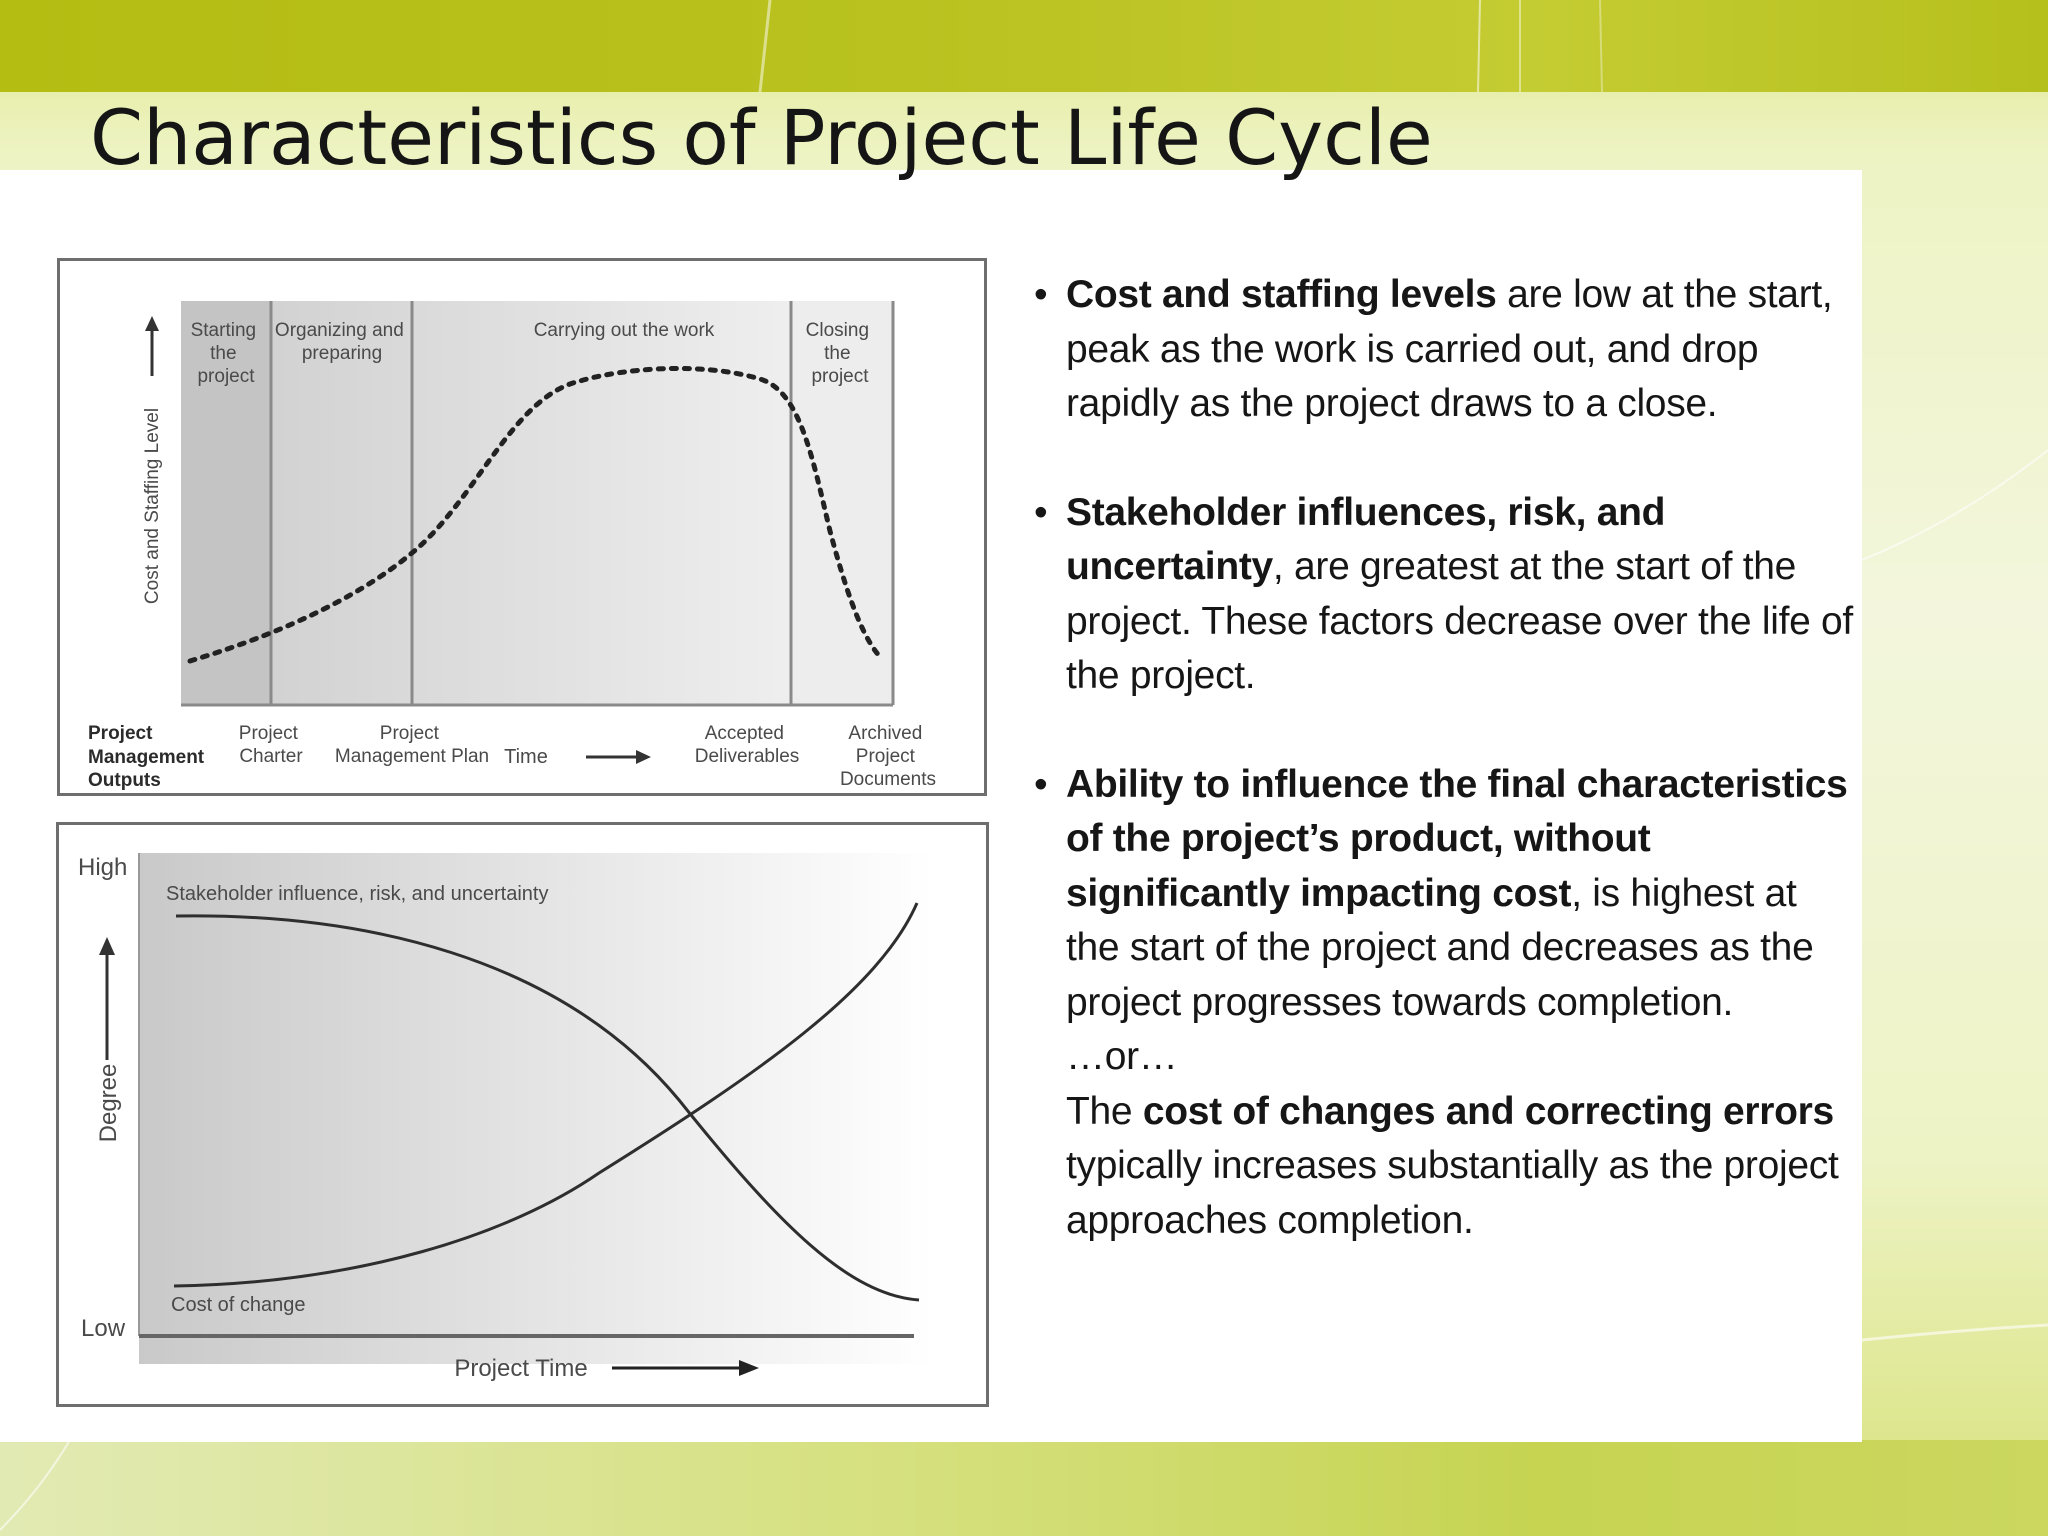 The height and width of the screenshot is (1536, 2048). Describe the element at coordinates (888, 779) in the screenshot. I see `output-line: Documents` at that location.